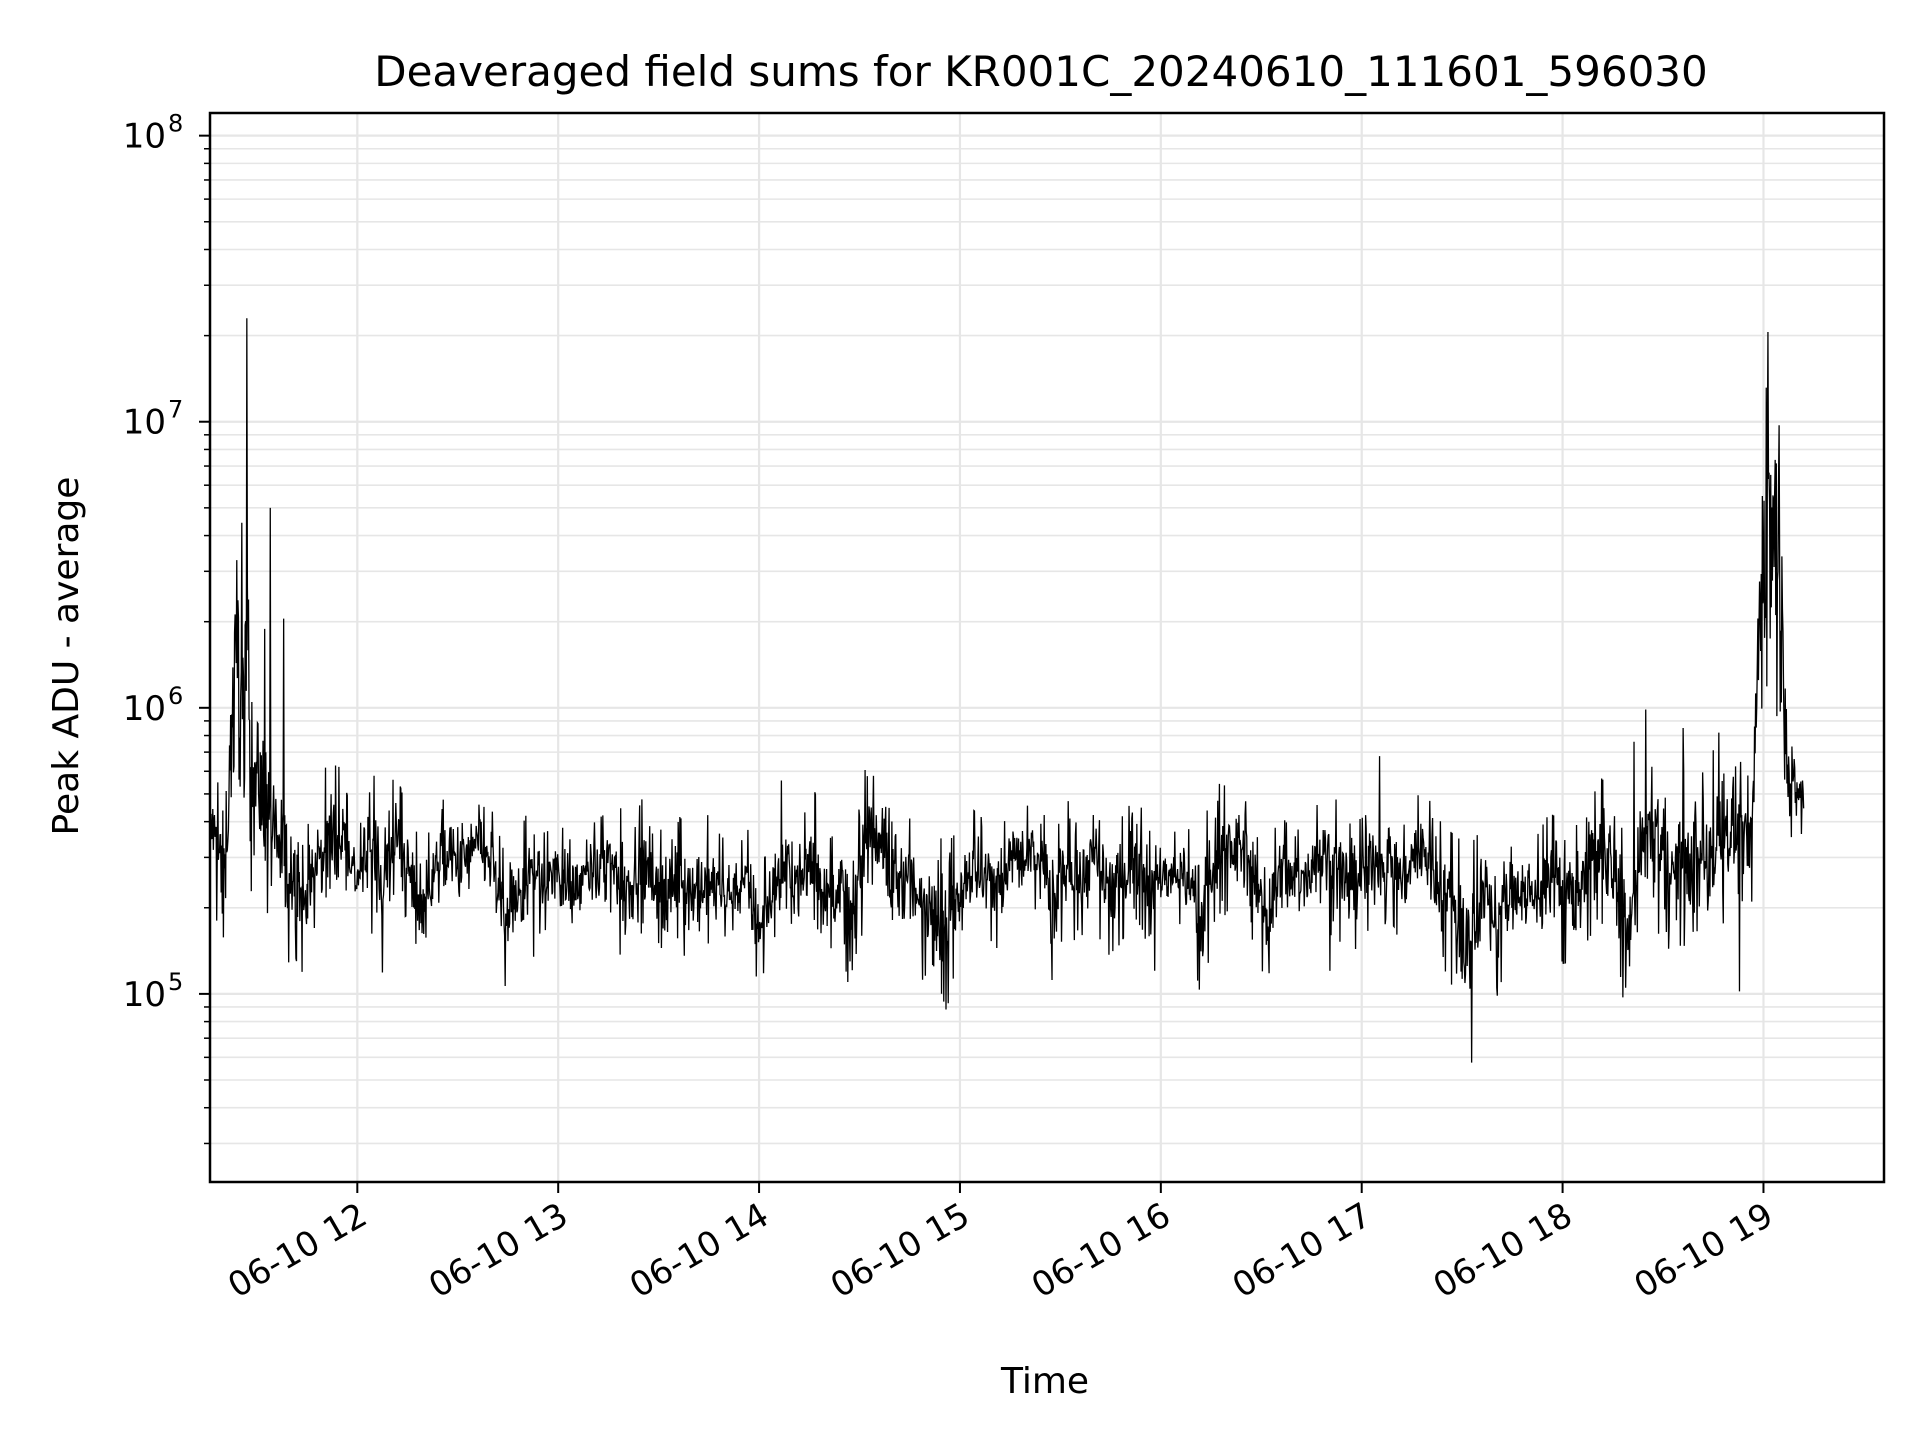 This screenshot has height=1440, width=1920. I want to click on y-tick-exponent: 5, so click(175, 982).